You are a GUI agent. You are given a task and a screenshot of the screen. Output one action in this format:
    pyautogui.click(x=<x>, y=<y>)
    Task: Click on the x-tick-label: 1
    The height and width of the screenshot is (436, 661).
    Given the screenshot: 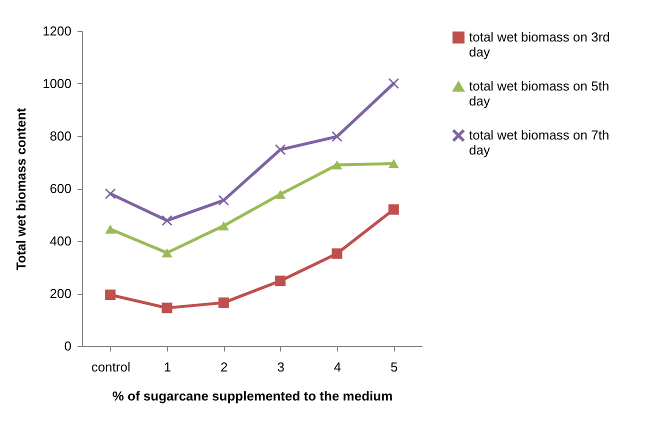 What is the action you would take?
    pyautogui.click(x=168, y=367)
    